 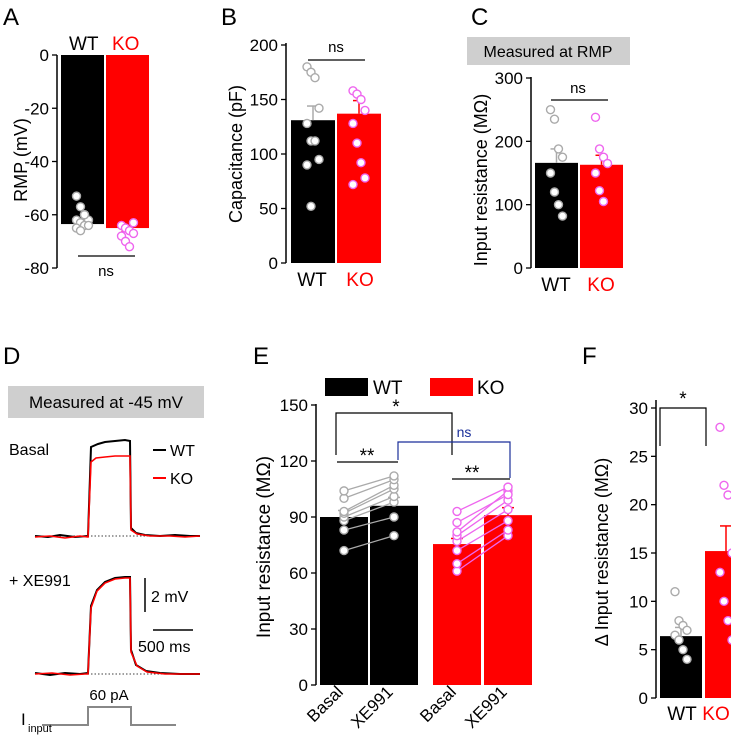 What do you see at coordinates (325, 704) in the screenshot?
I see `x-tick-label: Basal` at bounding box center [325, 704].